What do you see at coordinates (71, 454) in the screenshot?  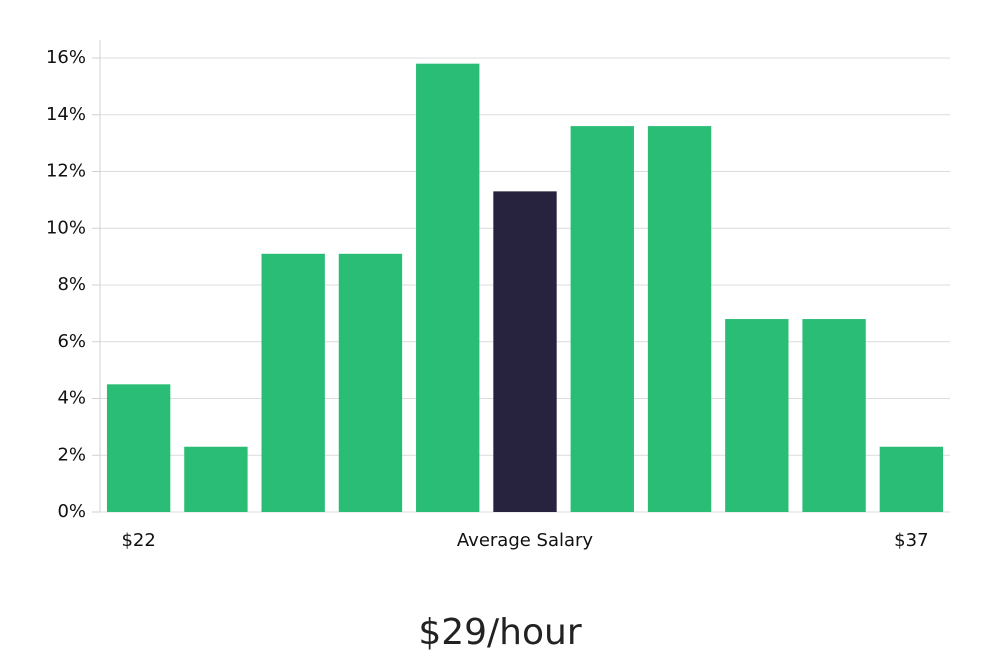 I see `y-tick-label: 2%` at bounding box center [71, 454].